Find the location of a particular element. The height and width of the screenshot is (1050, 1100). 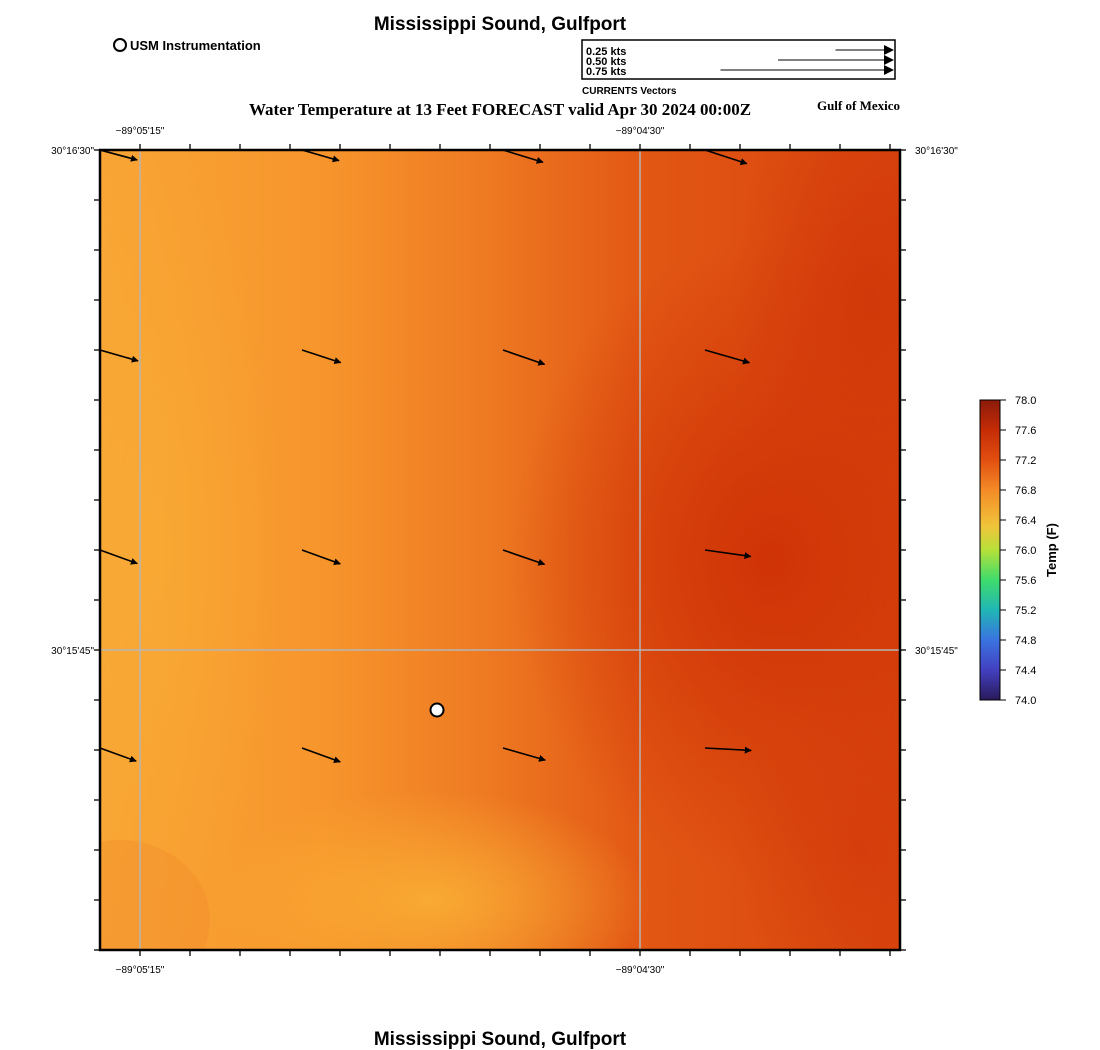

colorbar-tick-label: 76.4 is located at coordinates (1025, 521).